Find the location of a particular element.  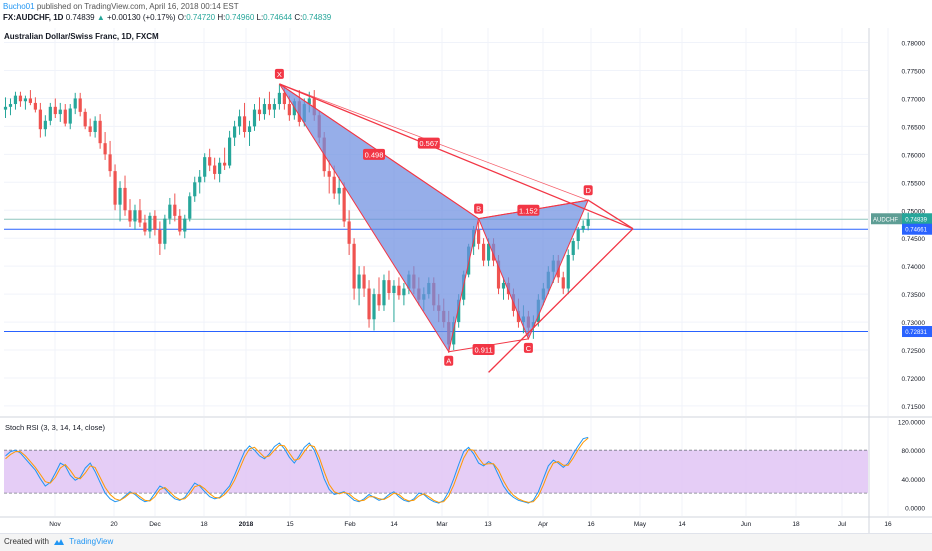

last-price-box is located at coordinates (917, 219).